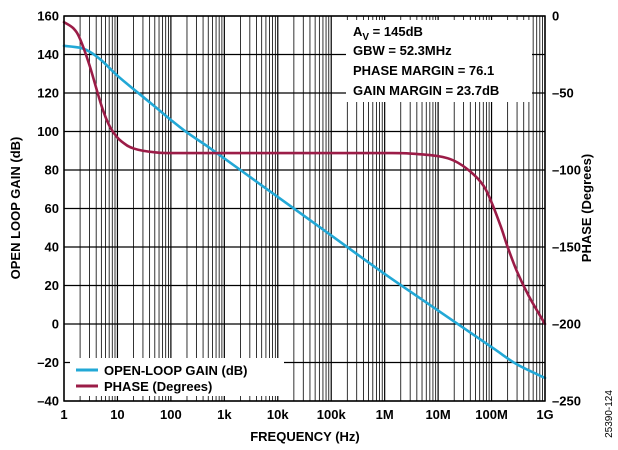 The image size is (618, 450). I want to click on y-right-tick-label: –250, so click(566, 401).